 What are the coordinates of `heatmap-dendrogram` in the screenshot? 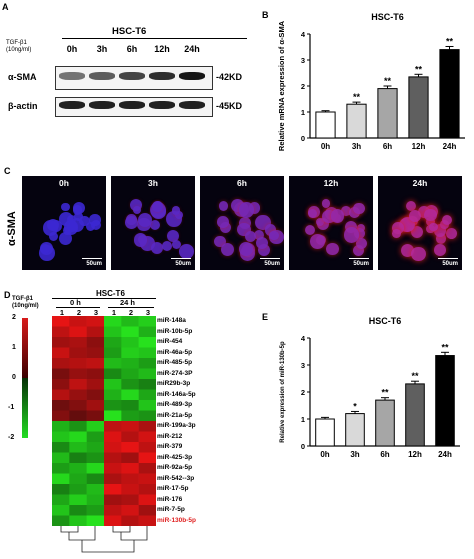 It's located at (104, 539).